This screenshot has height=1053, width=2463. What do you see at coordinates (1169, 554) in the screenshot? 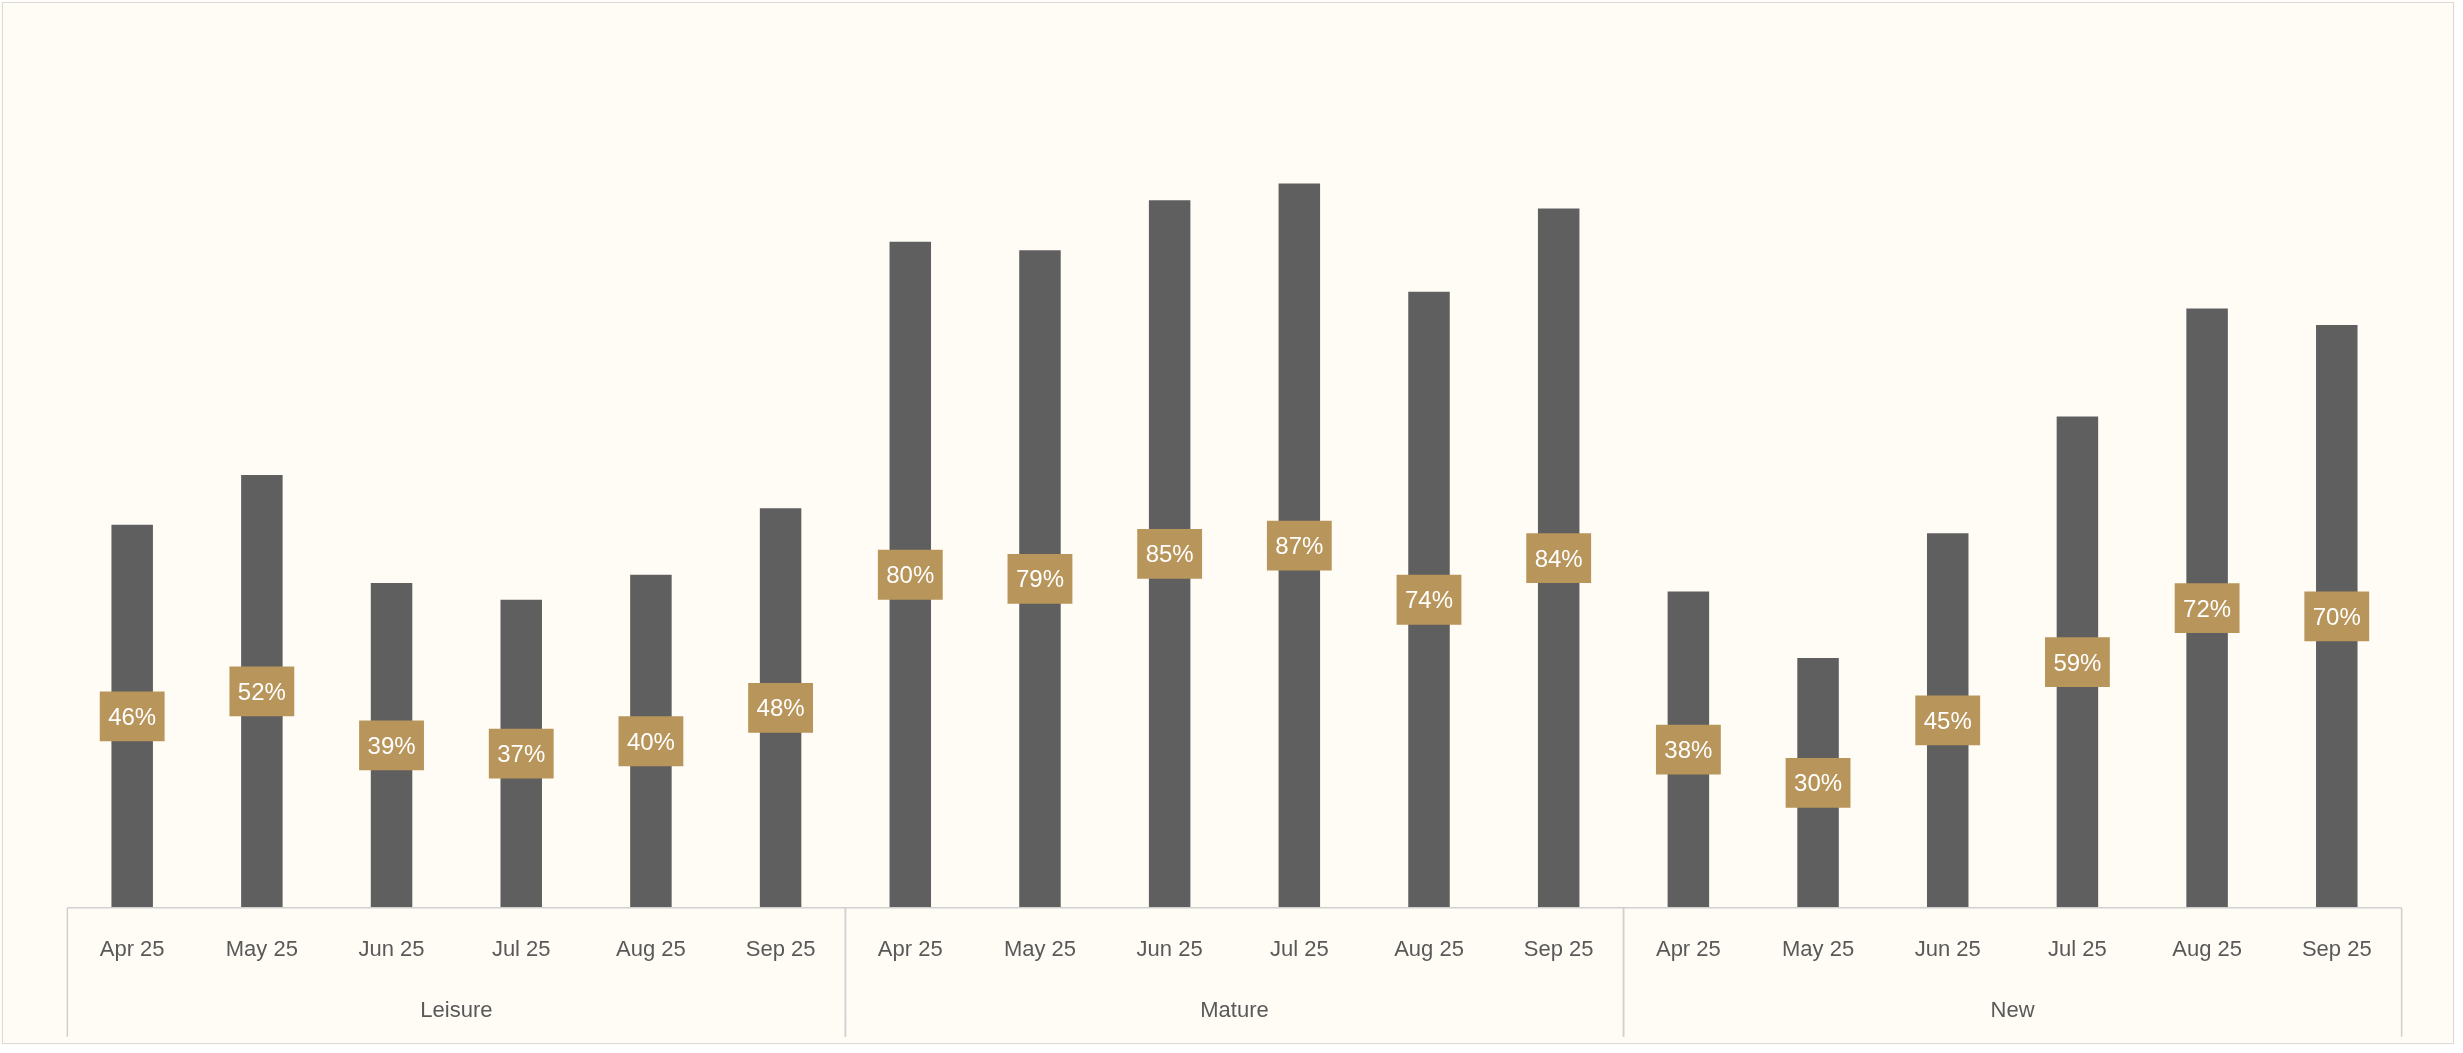
I see `data-label: 85%` at bounding box center [1169, 554].